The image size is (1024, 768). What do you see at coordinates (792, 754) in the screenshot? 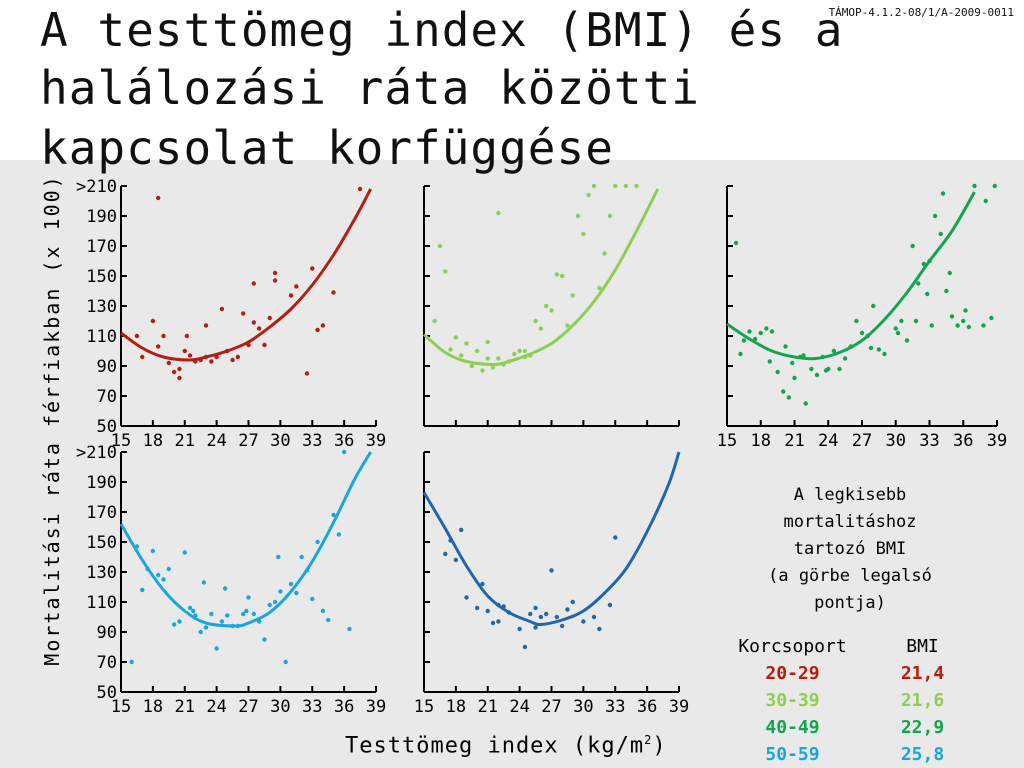
I see `age-group-cell: 50-59` at bounding box center [792, 754].